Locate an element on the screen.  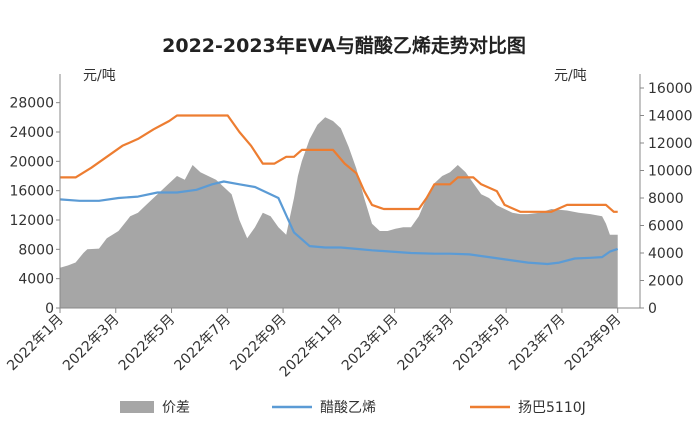
x-tick-label: 2023年5月 is located at coordinates (481, 343).